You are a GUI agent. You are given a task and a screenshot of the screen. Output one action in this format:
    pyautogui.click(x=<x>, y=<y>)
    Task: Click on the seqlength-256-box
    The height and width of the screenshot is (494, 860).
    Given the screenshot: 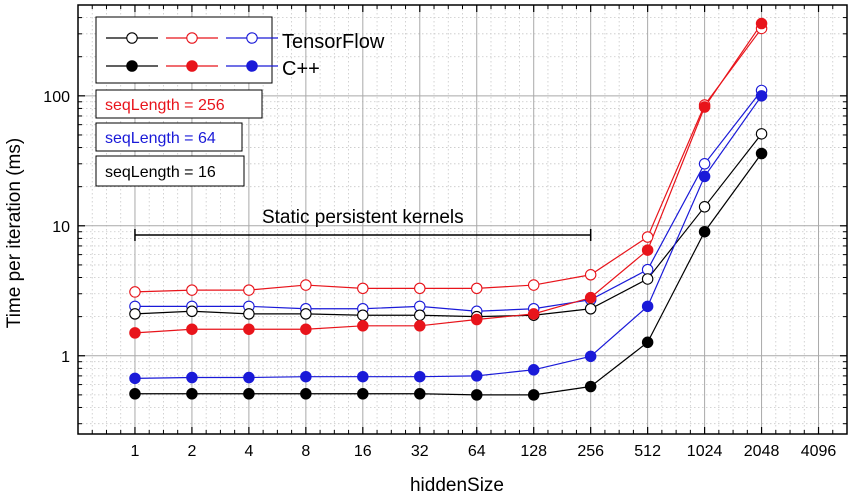 What is the action you would take?
    pyautogui.click(x=179, y=104)
    